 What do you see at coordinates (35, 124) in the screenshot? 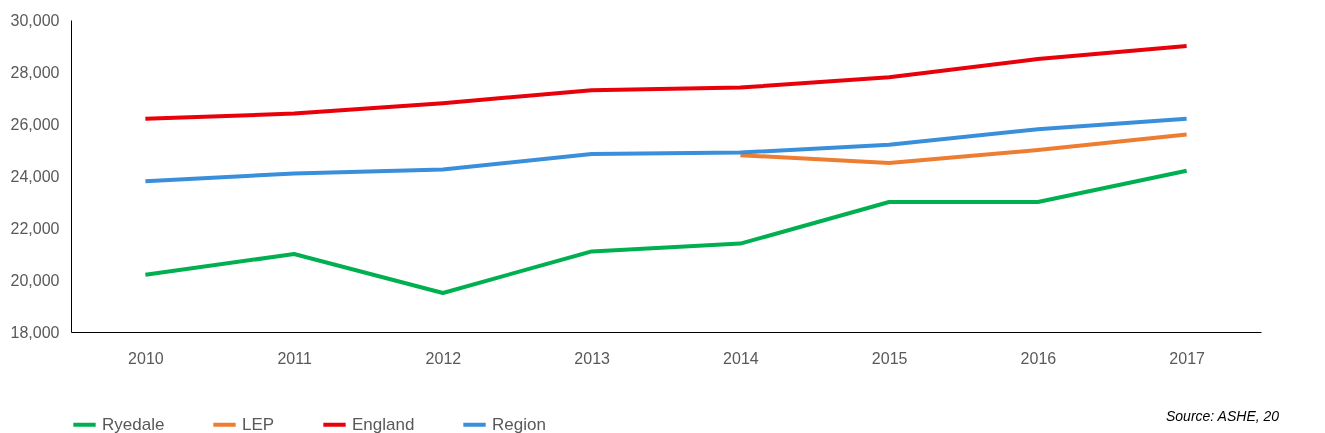
I see `y-tick-label: 26,000` at bounding box center [35, 124].